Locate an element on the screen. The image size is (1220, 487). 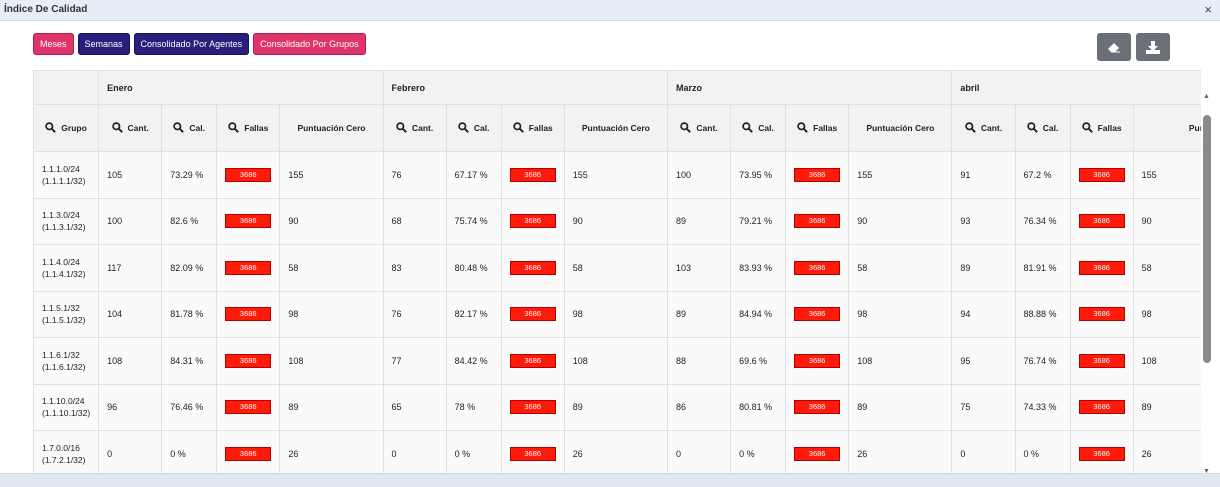
column-header-label: Cant. is located at coordinates (422, 128).